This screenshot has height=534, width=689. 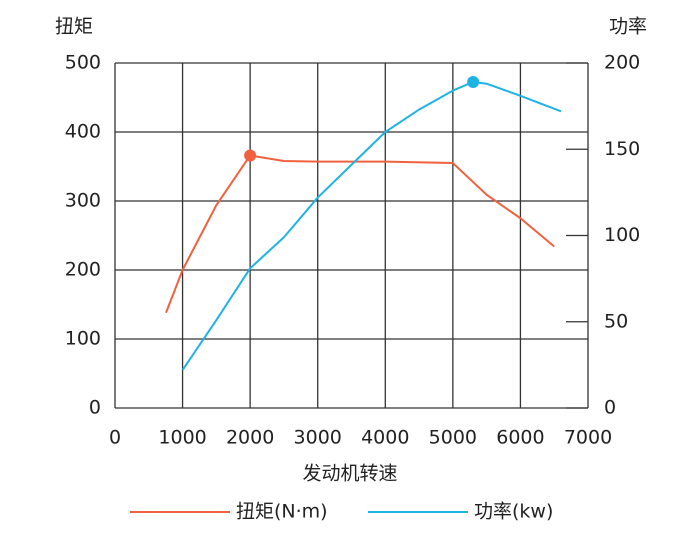 I want to click on y2-tick-label: 100, so click(x=622, y=235).